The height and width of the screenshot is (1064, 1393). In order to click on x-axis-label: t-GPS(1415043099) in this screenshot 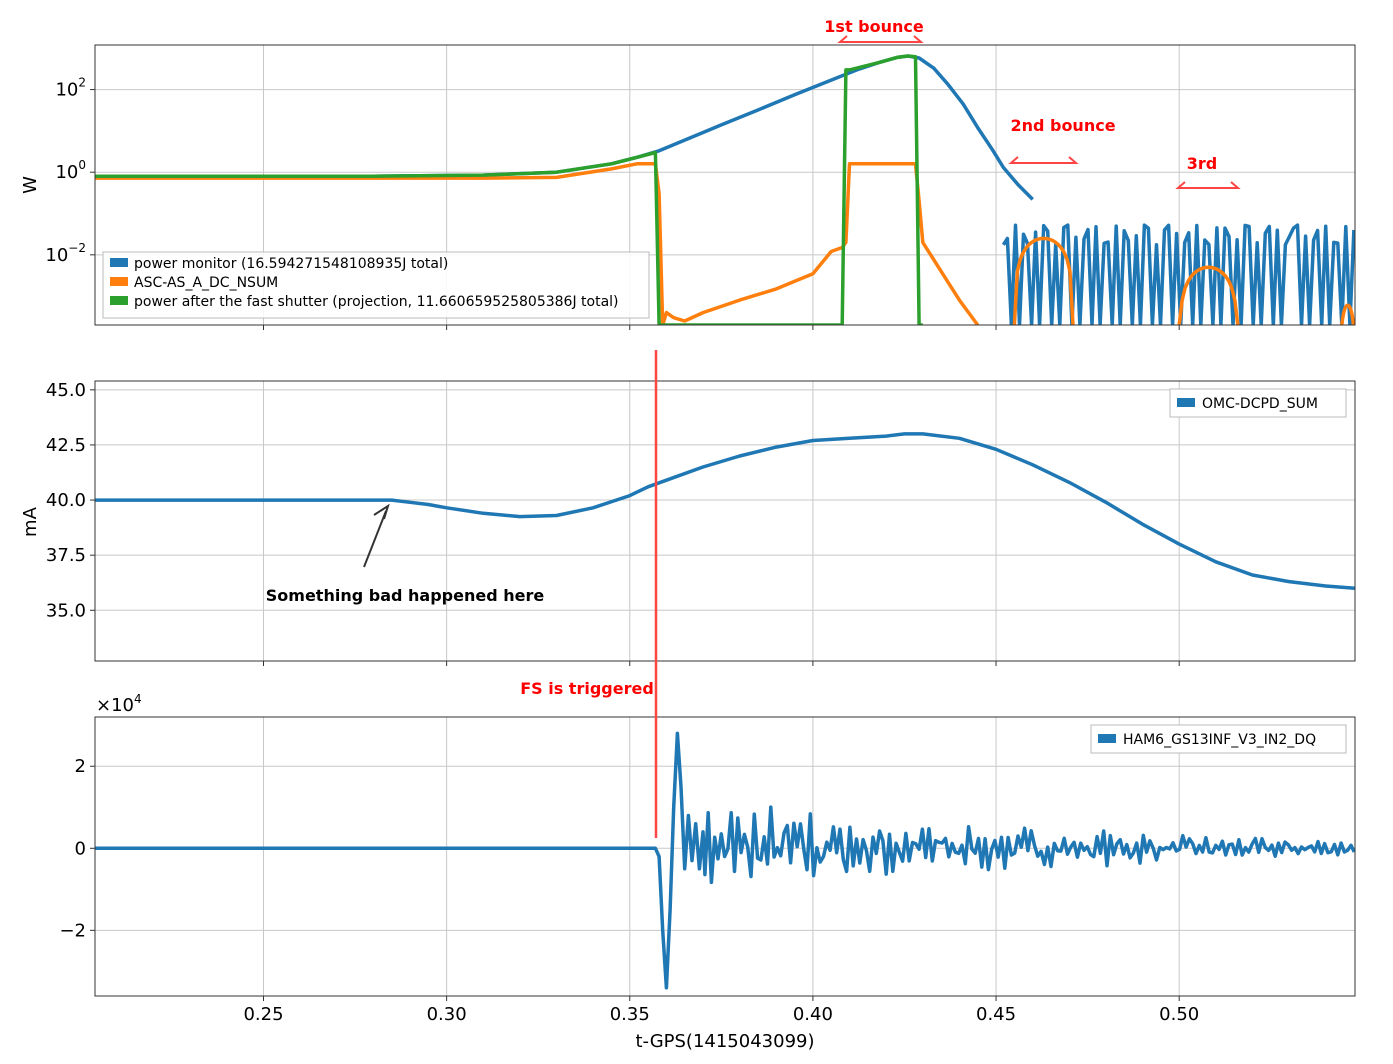, I will do `click(724, 1041)`.